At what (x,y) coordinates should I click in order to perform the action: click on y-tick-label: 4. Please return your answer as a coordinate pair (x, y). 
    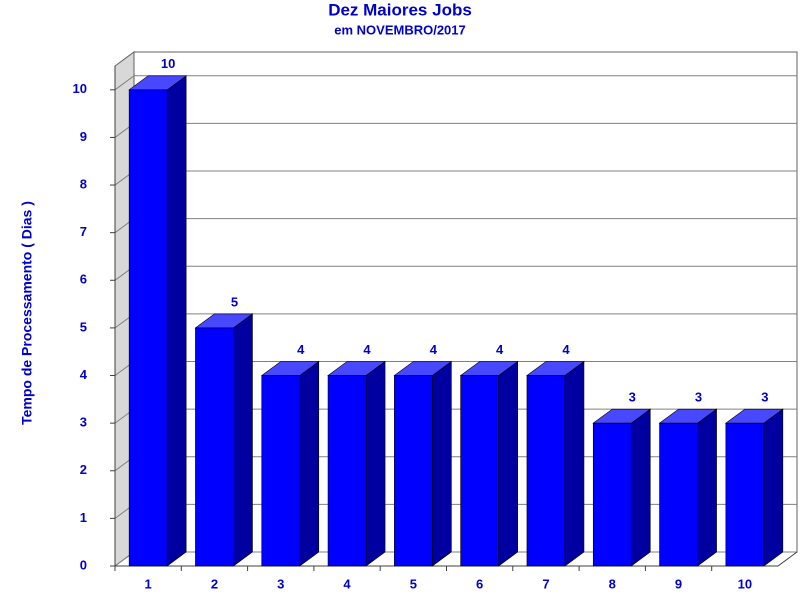
    Looking at the image, I should click on (84, 374).